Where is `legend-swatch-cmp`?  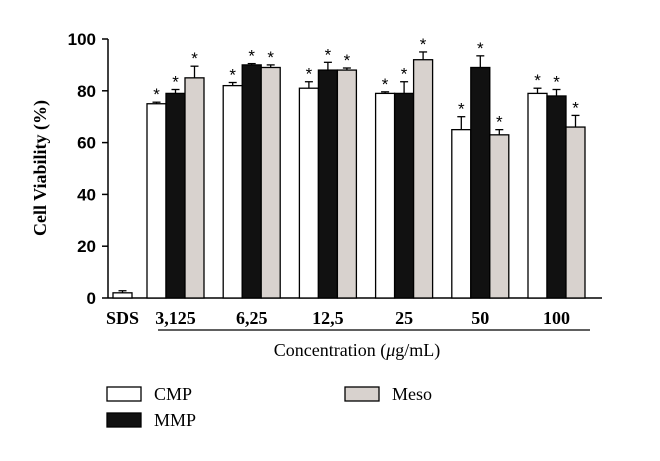 legend-swatch-cmp is located at coordinates (124, 394).